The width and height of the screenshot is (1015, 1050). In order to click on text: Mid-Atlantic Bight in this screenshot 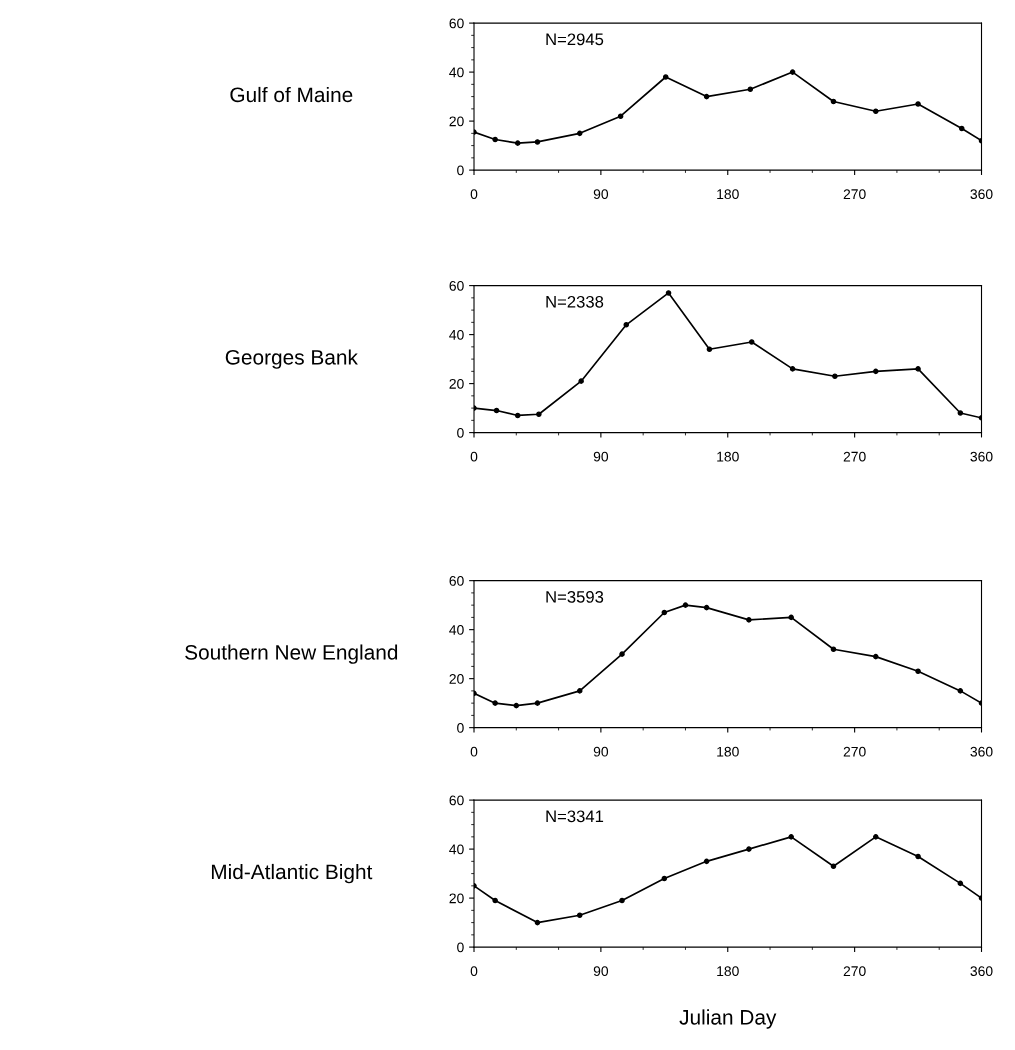, I will do `click(292, 873)`.